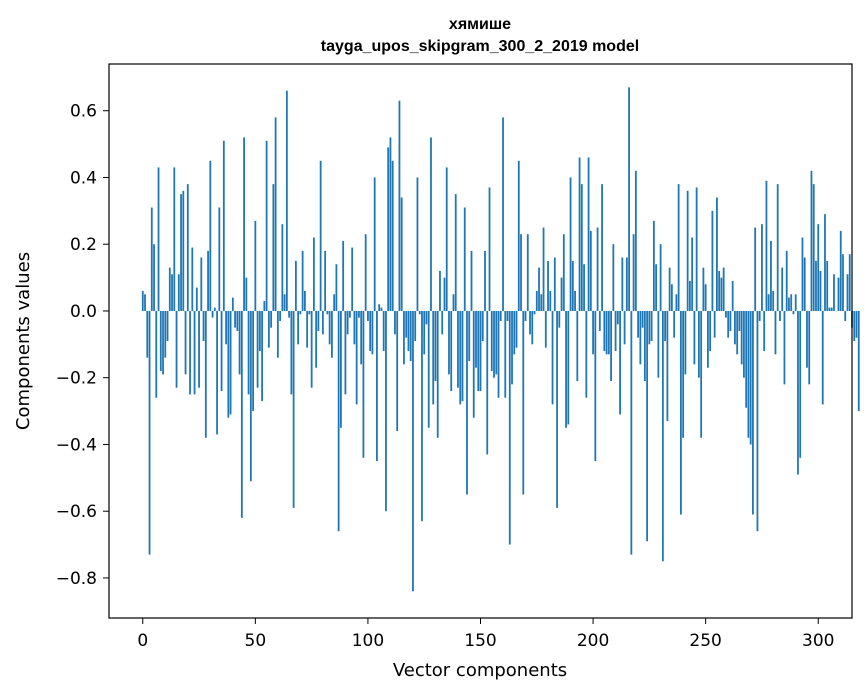 The image size is (867, 696). Describe the element at coordinates (142, 641) in the screenshot. I see `x-tick-label: 0` at that location.